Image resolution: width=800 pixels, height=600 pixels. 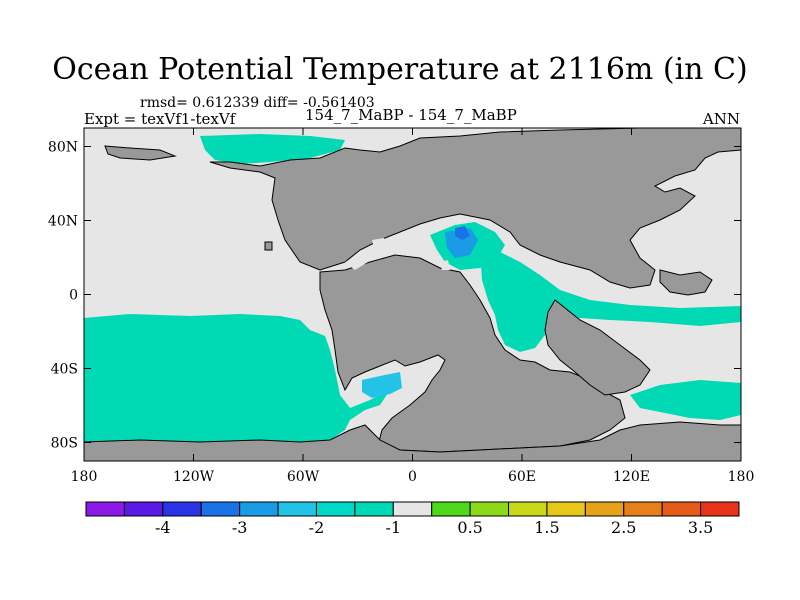 I want to click on land-australia-region, so click(x=597, y=347).